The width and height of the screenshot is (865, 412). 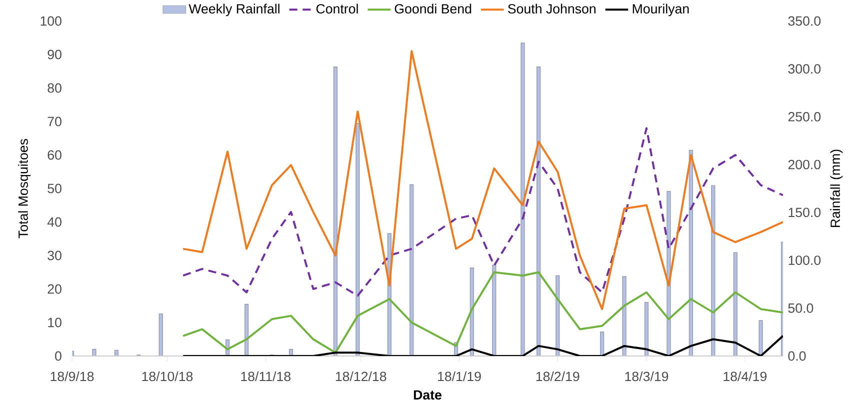 I want to click on y2-tick-label: 300.0, so click(x=804, y=69).